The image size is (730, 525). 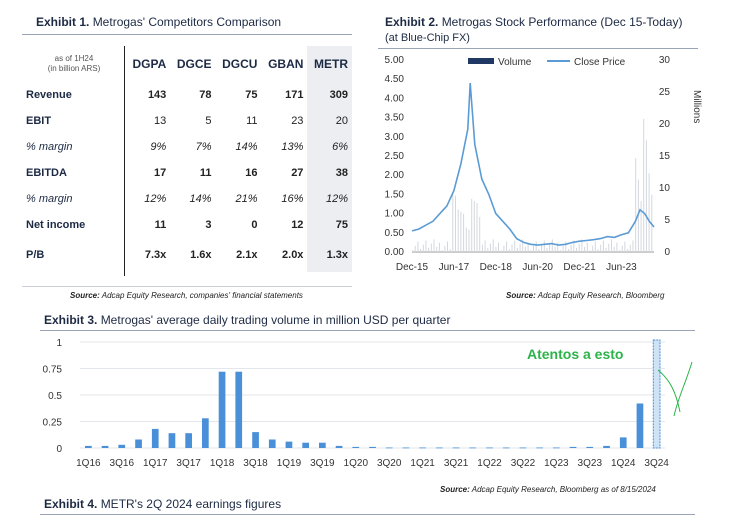 What do you see at coordinates (395, 118) in the screenshot?
I see `y-tick-label: 3.50` at bounding box center [395, 118].